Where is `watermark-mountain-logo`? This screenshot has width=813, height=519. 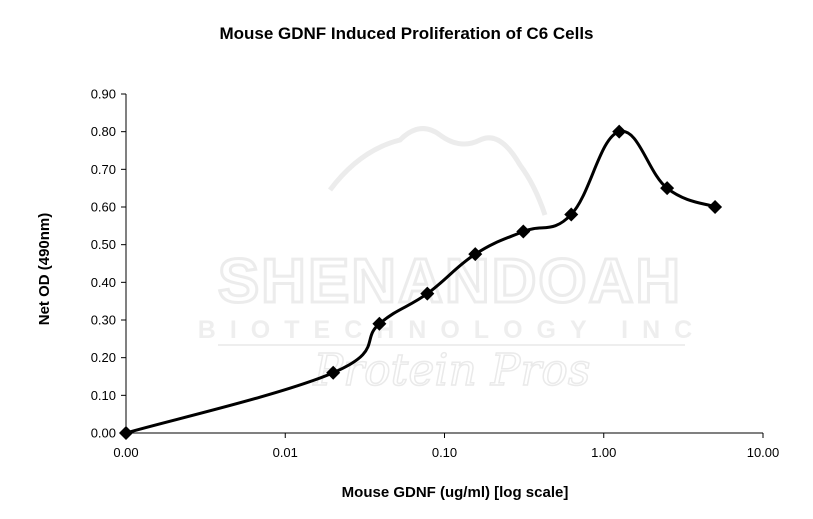
watermark-mountain-logo is located at coordinates (438, 171).